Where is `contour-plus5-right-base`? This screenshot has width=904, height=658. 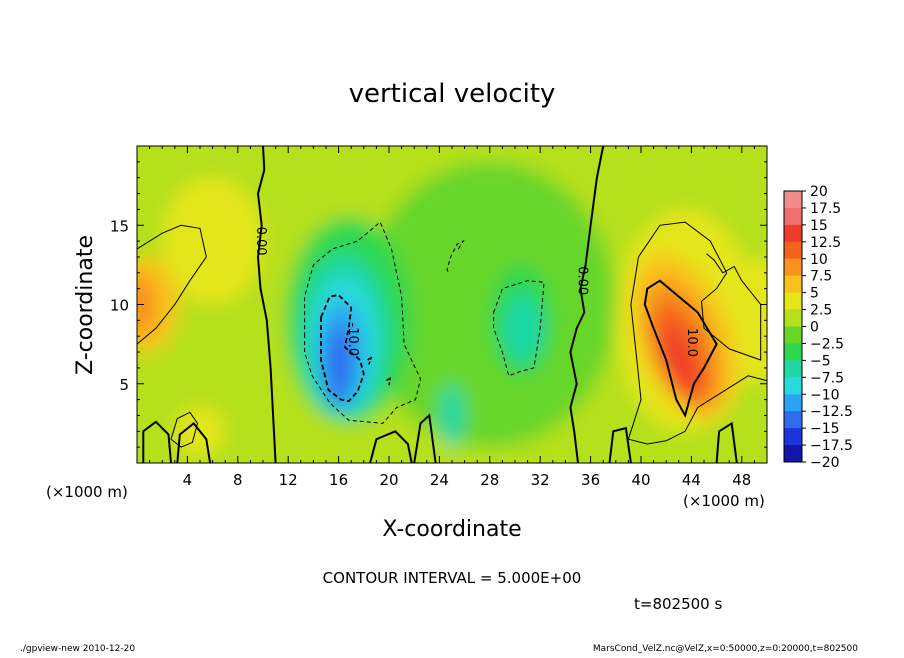 contour-plus5-right-base is located at coordinates (697, 410).